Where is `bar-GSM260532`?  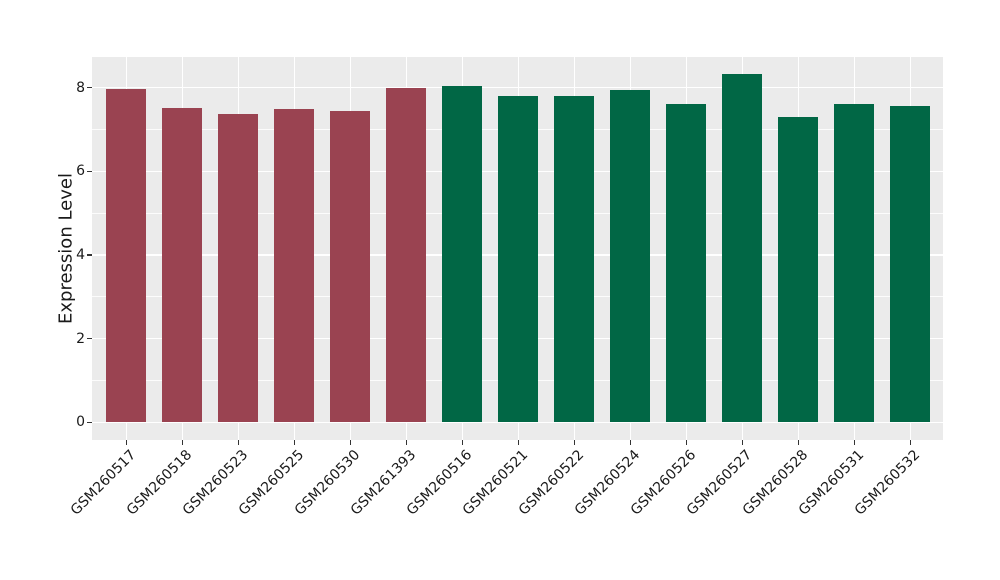
bar-GSM260532 is located at coordinates (910, 264).